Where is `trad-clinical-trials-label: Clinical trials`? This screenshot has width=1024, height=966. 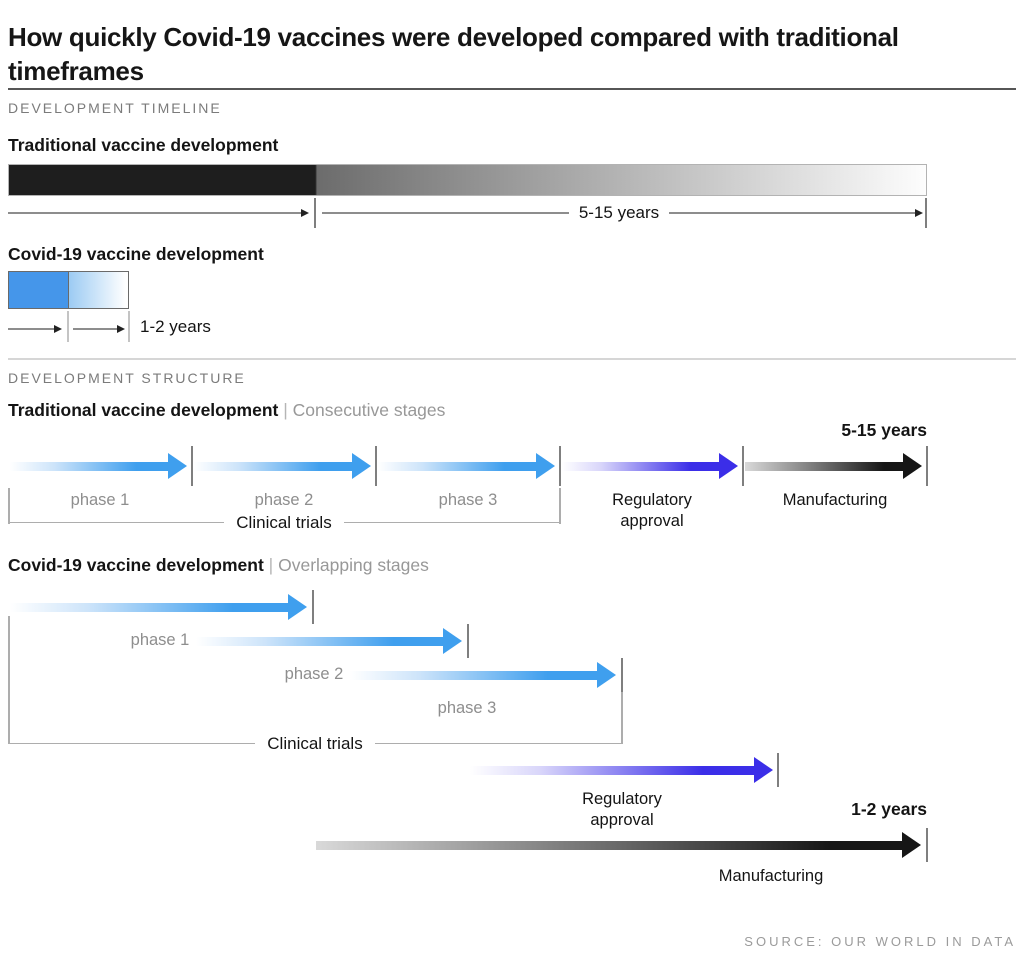
trad-clinical-trials-label: Clinical trials is located at coordinates (284, 523).